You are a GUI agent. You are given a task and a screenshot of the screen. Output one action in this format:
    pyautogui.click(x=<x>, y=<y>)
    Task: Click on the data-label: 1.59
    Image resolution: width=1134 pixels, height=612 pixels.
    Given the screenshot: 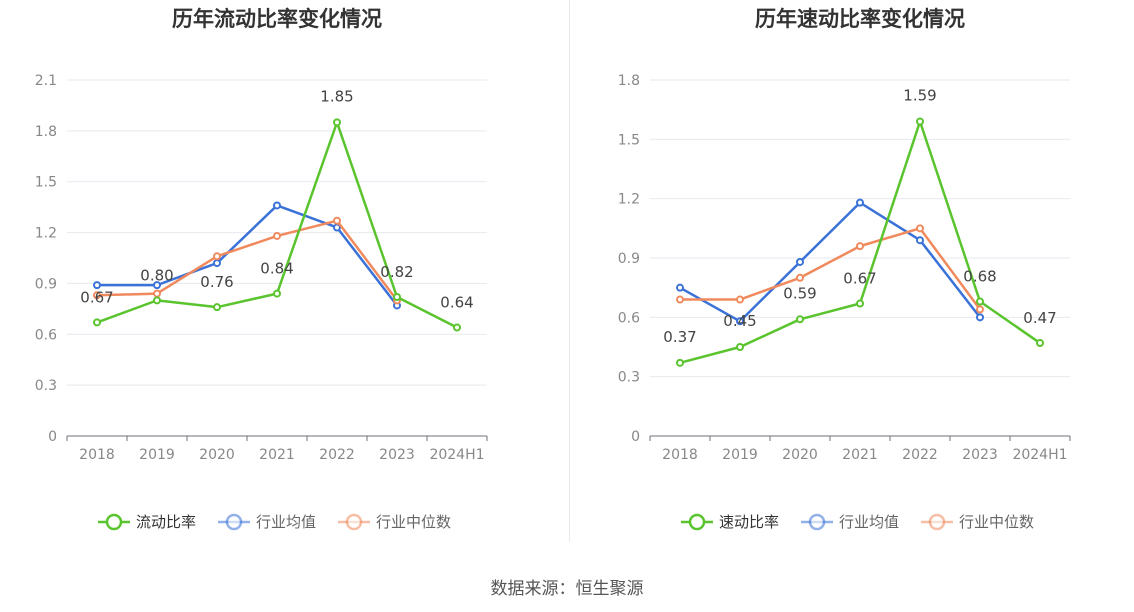 What is the action you would take?
    pyautogui.click(x=919, y=96)
    